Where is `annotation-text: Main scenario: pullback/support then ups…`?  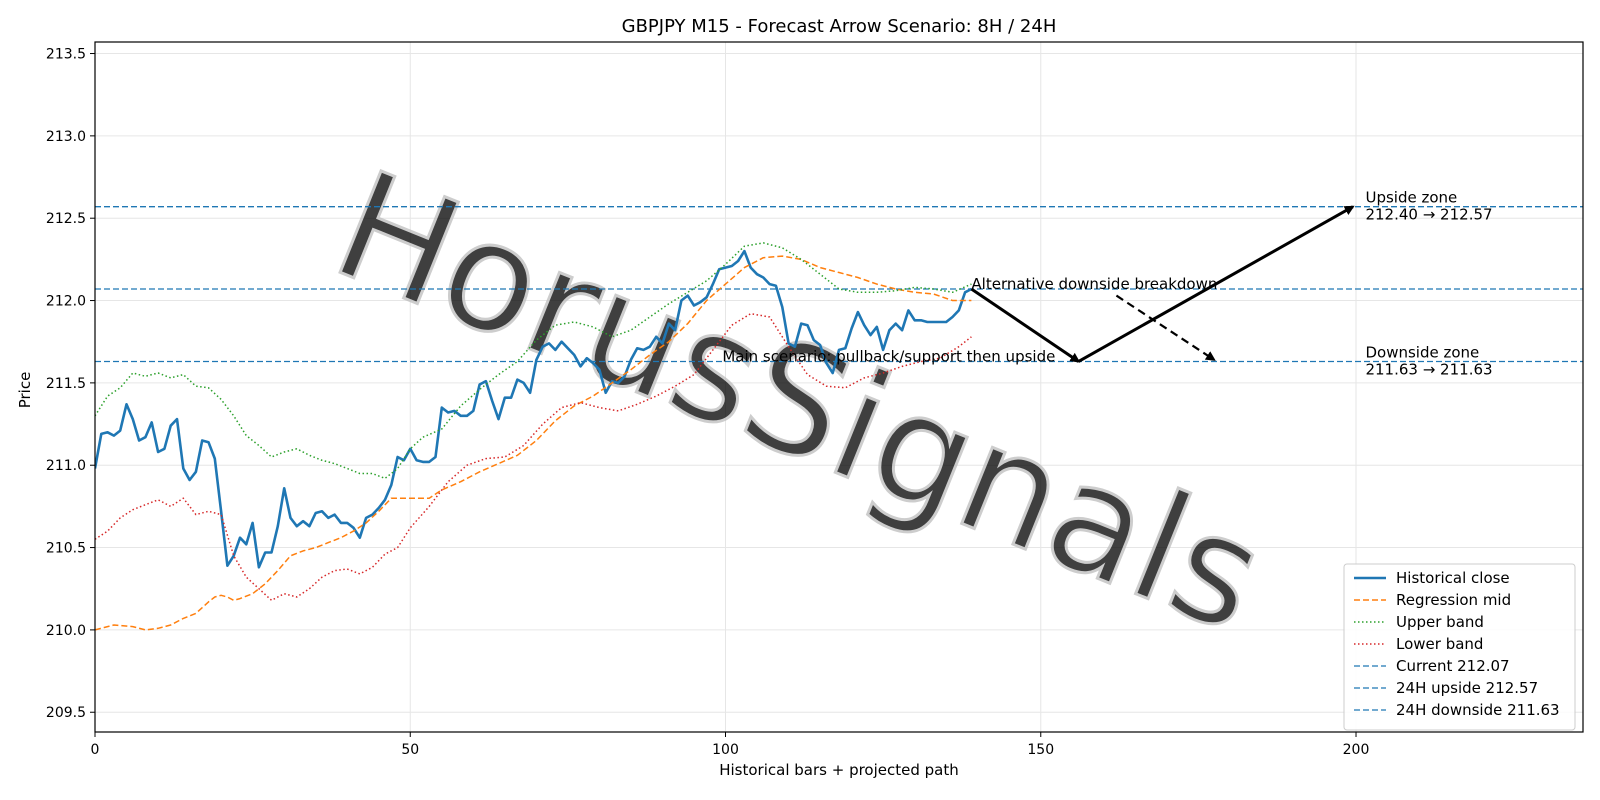 annotation-text: Main scenario: pullback/support then ups… is located at coordinates (888, 356).